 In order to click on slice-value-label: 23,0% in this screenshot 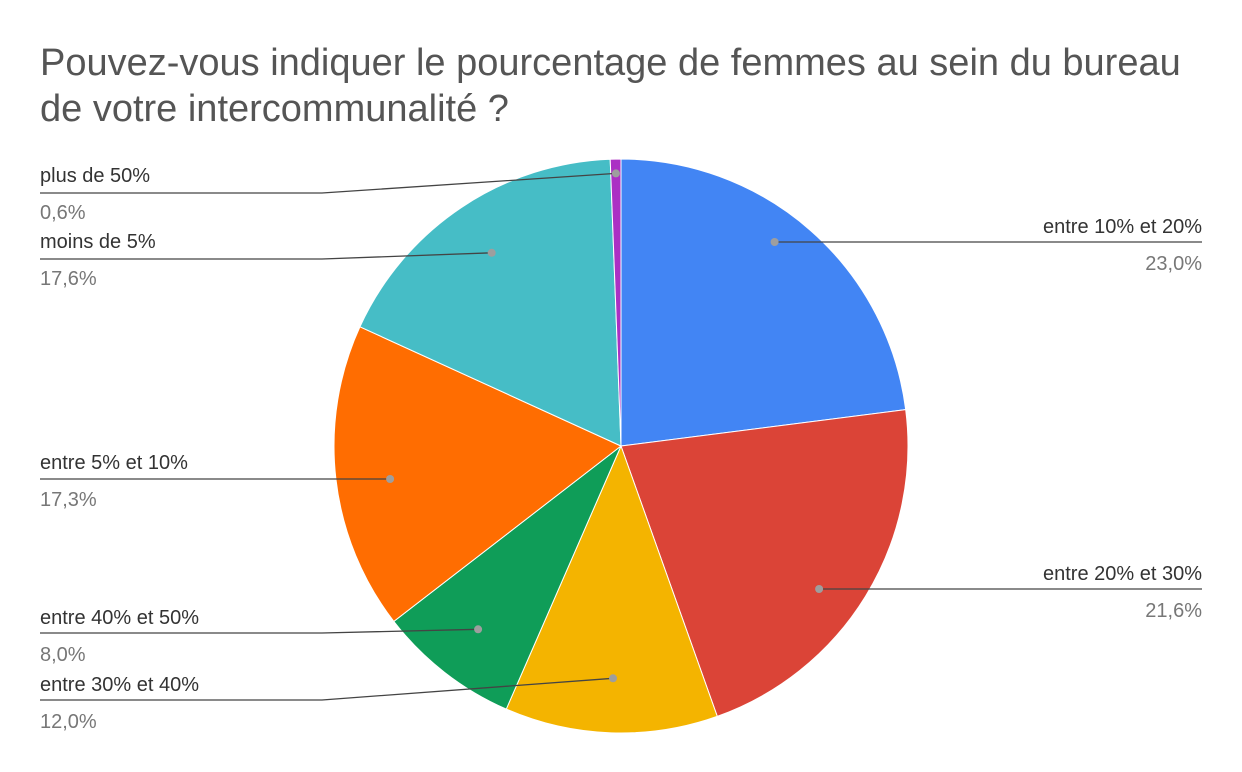, I will do `click(1173, 264)`.